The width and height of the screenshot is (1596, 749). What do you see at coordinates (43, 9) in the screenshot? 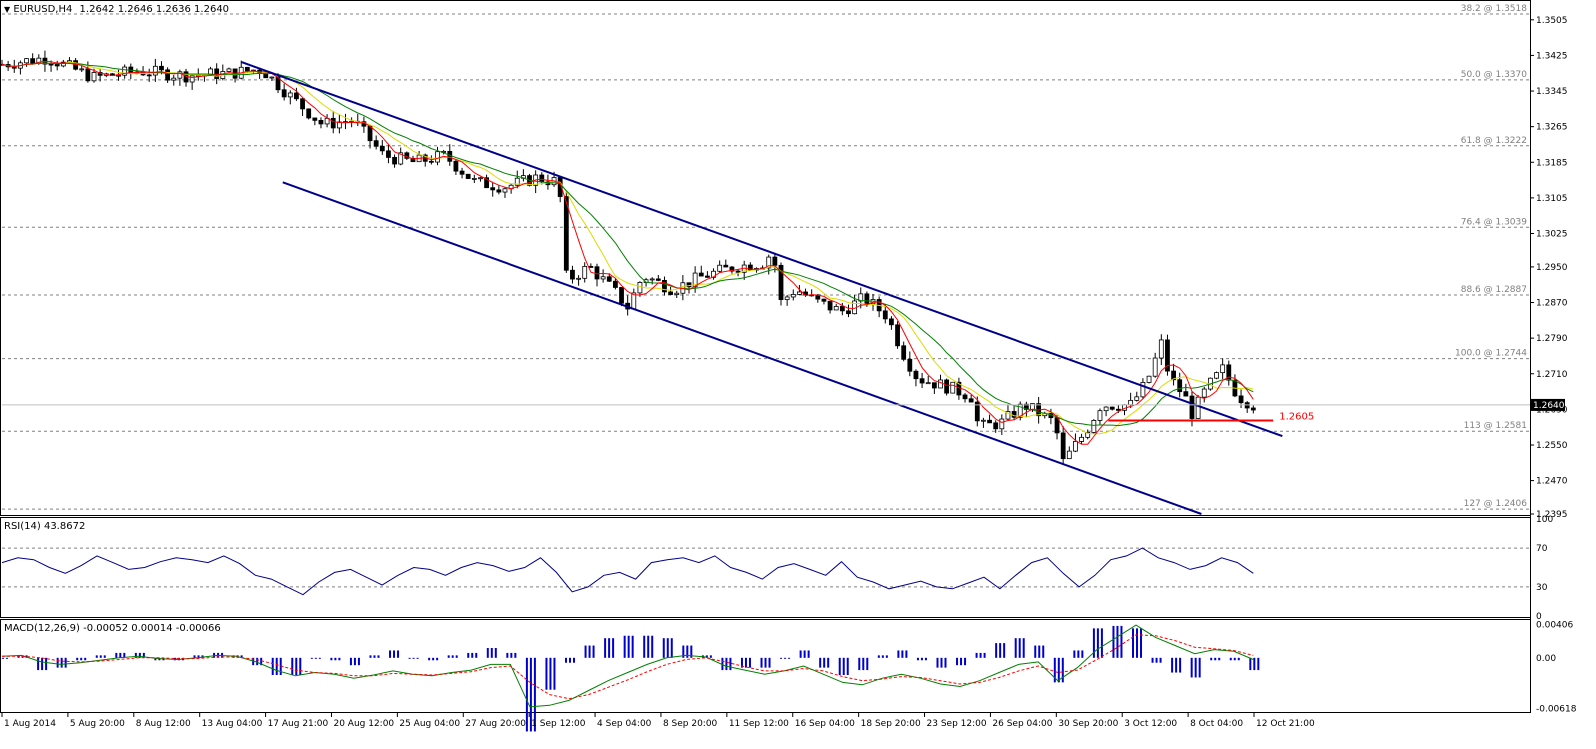
I see `symbol-label: EURUSD,H4` at bounding box center [43, 9].